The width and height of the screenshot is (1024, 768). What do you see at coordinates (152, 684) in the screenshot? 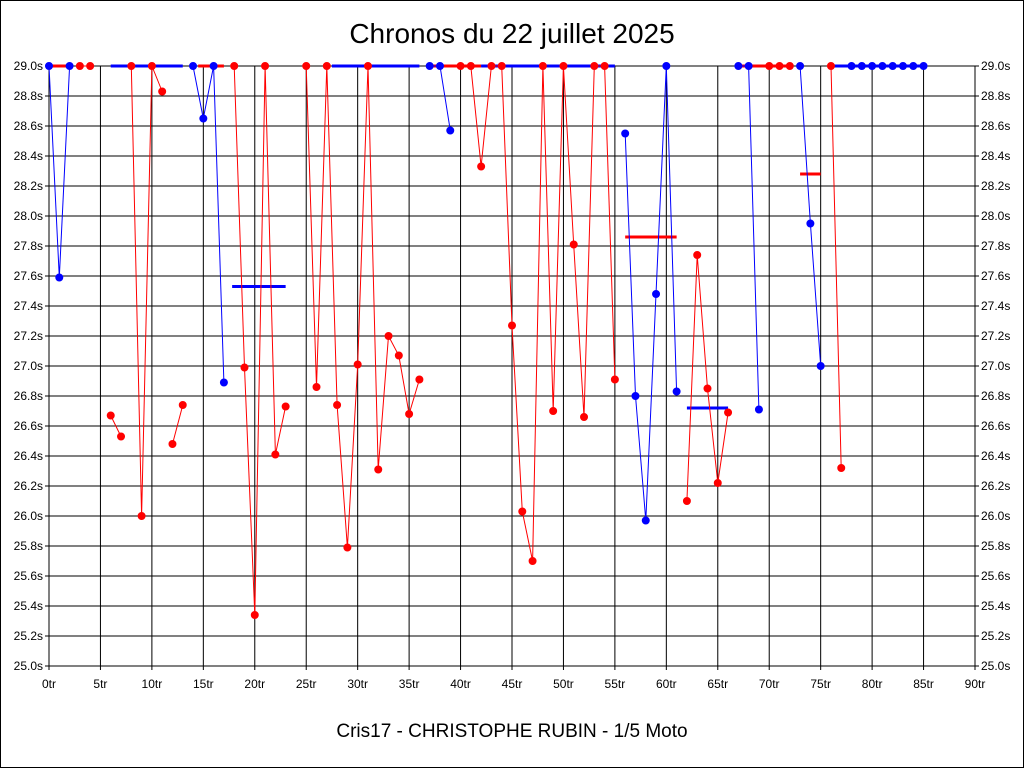
I see `x-tick-label: 10tr` at bounding box center [152, 684].